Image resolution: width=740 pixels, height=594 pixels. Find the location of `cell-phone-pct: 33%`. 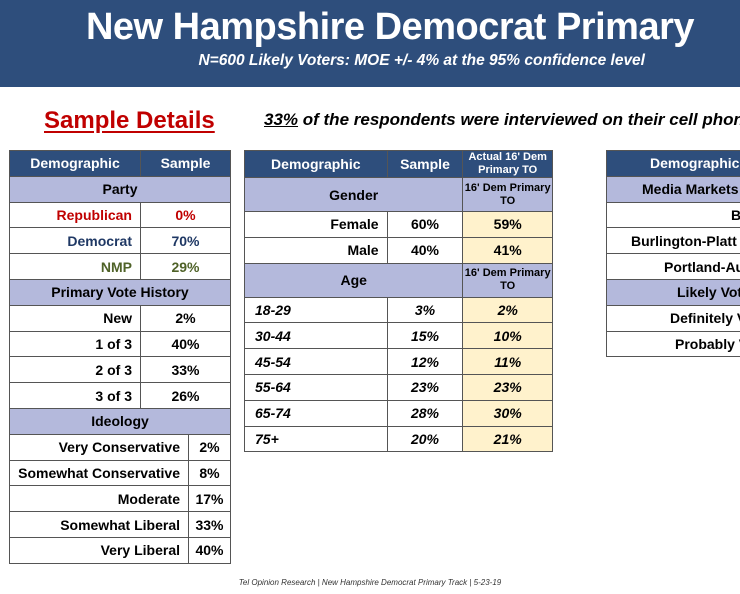

cell-phone-pct: 33% is located at coordinates (281, 119).